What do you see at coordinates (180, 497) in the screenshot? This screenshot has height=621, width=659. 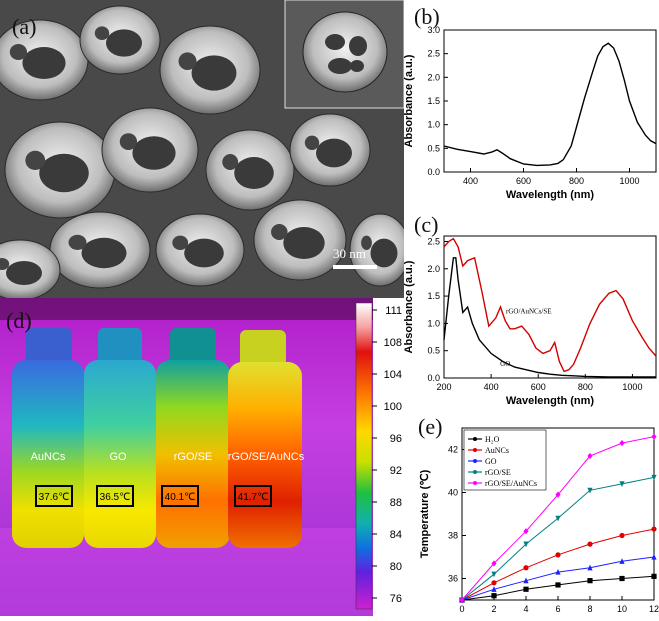 I see `vial-temp-3: 40.1℃` at bounding box center [180, 497].